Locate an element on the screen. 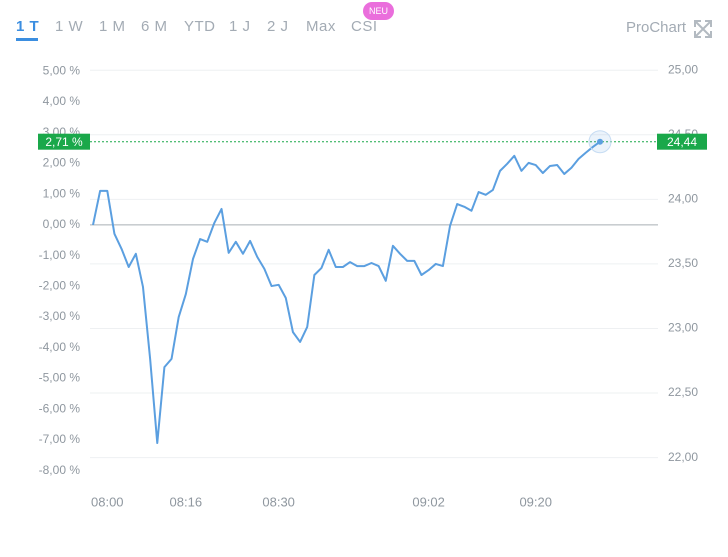 Image resolution: width=728 pixels, height=557 pixels. tab: 1 J is located at coordinates (240, 26).